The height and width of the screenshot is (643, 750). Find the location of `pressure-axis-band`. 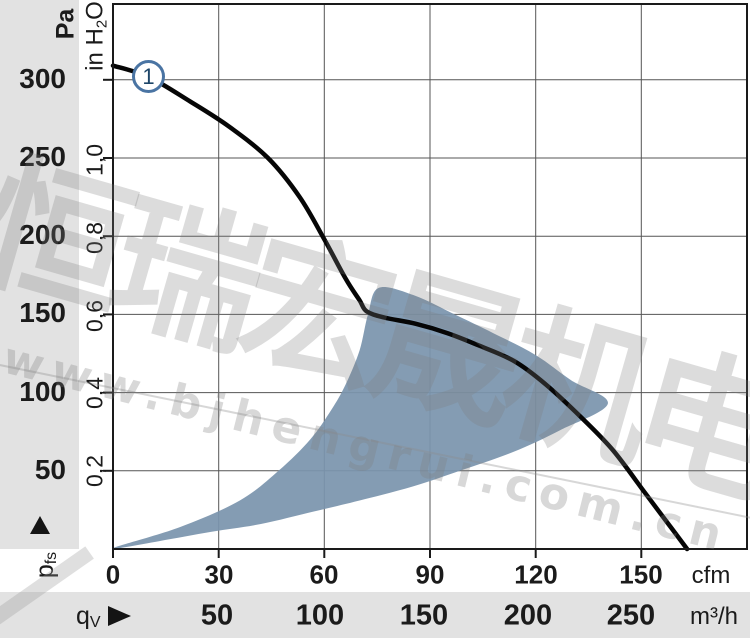

pressure-axis-band is located at coordinates (39, 274).